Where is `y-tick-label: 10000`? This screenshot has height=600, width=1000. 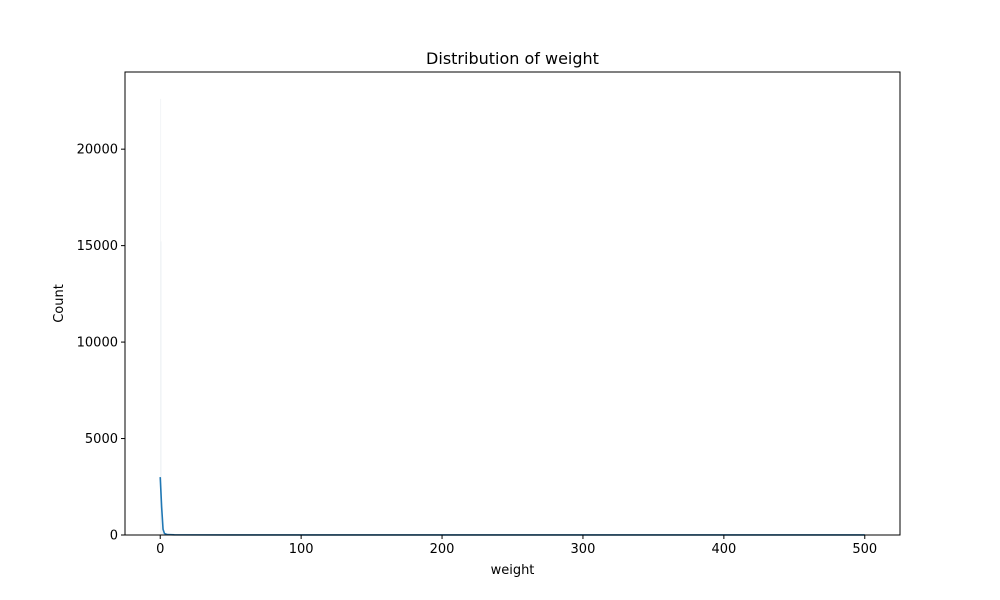
y-tick-label: 10000 is located at coordinates (97, 343).